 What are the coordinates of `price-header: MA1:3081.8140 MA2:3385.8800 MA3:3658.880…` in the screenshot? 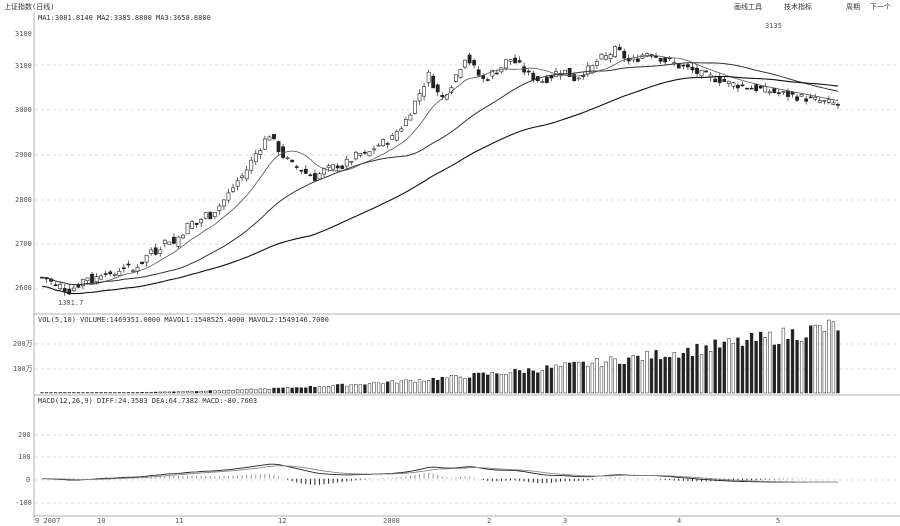 It's located at (124, 18).